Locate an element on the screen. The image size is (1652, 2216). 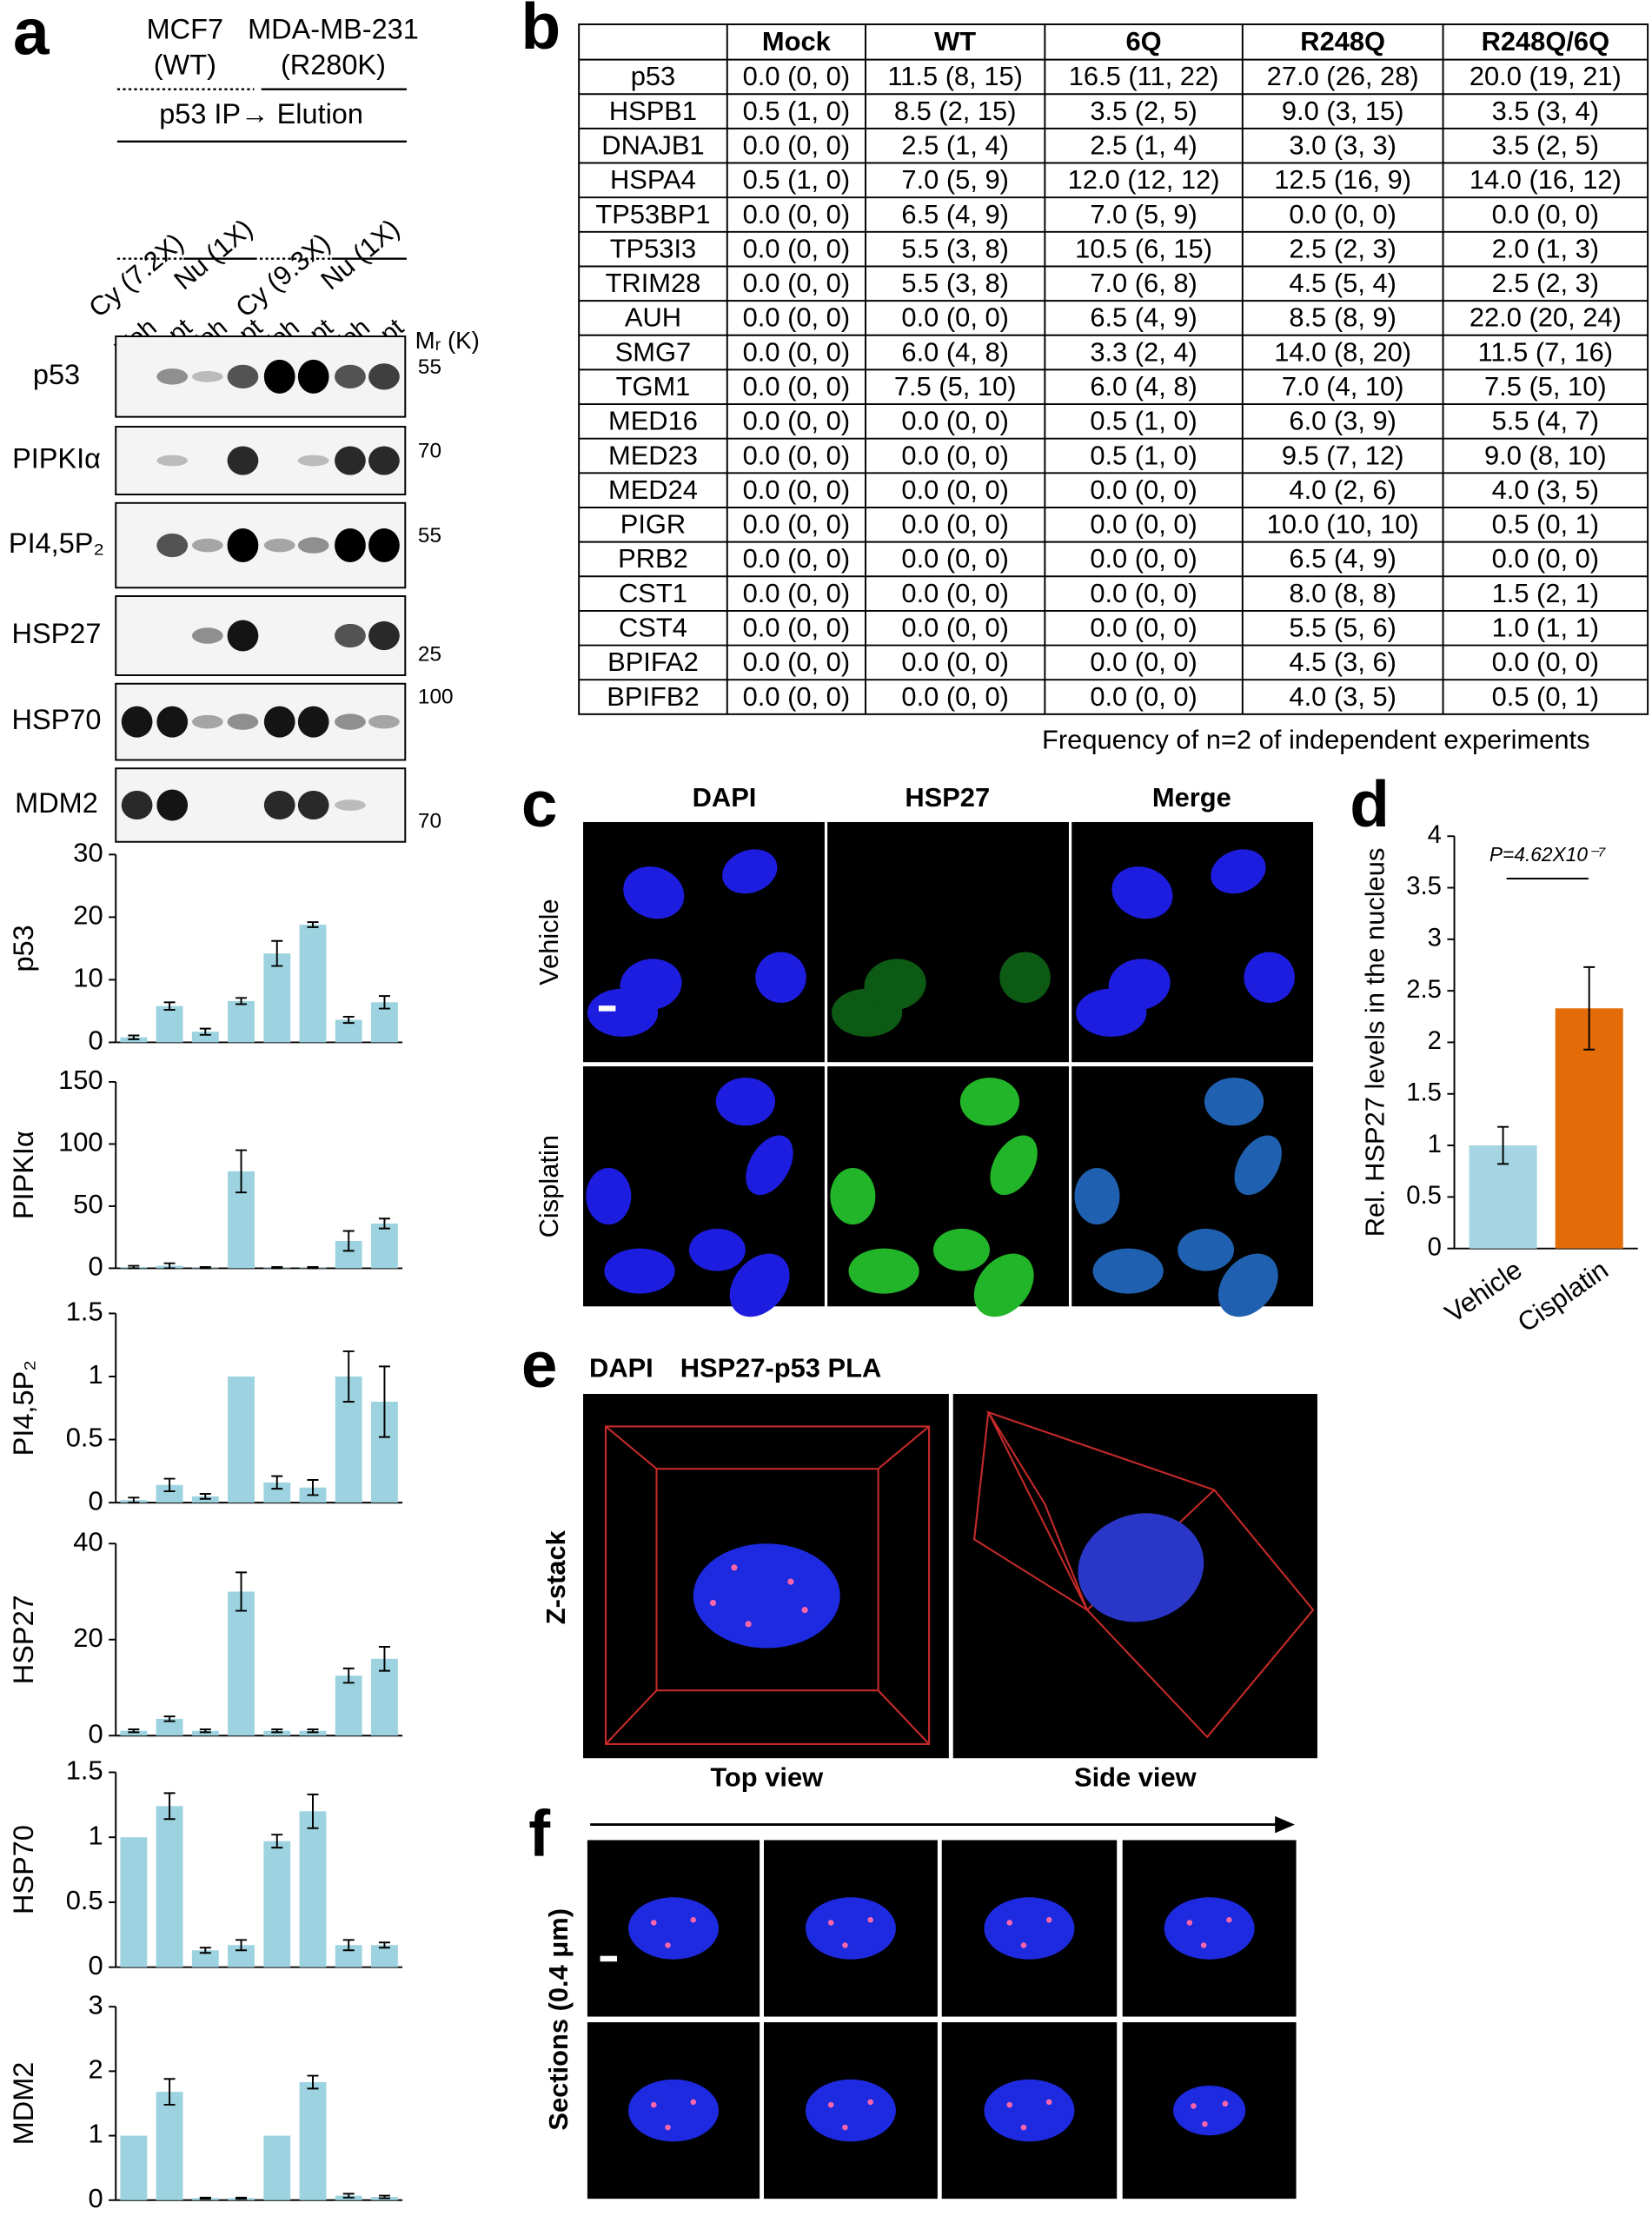
table-cell: 4.0 (3, 5) is located at coordinates (1546, 489).